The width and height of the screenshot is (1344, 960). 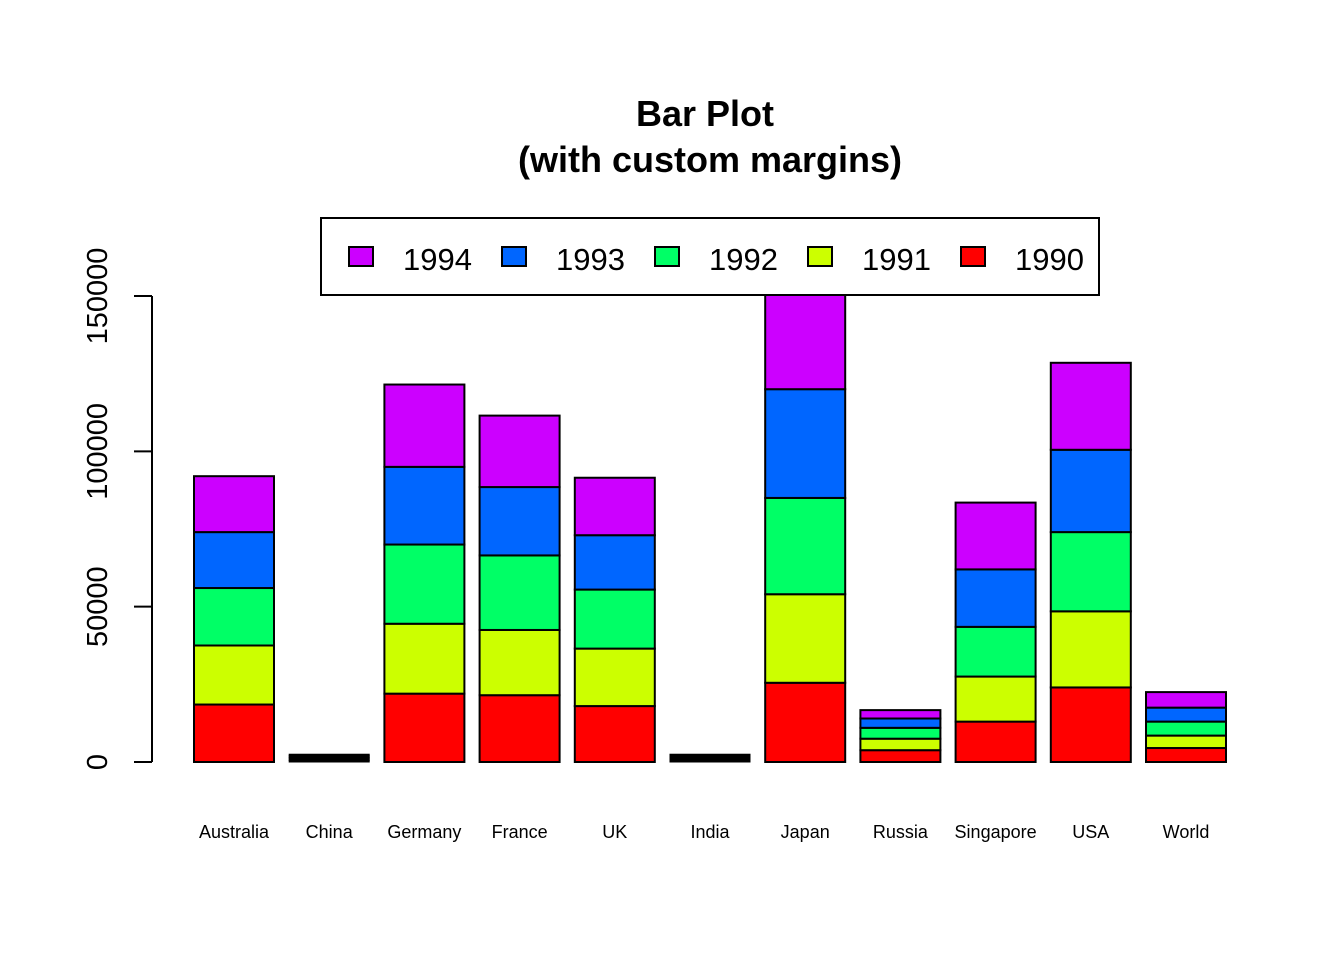 What do you see at coordinates (437, 259) in the screenshot?
I see `legend-label: 1994` at bounding box center [437, 259].